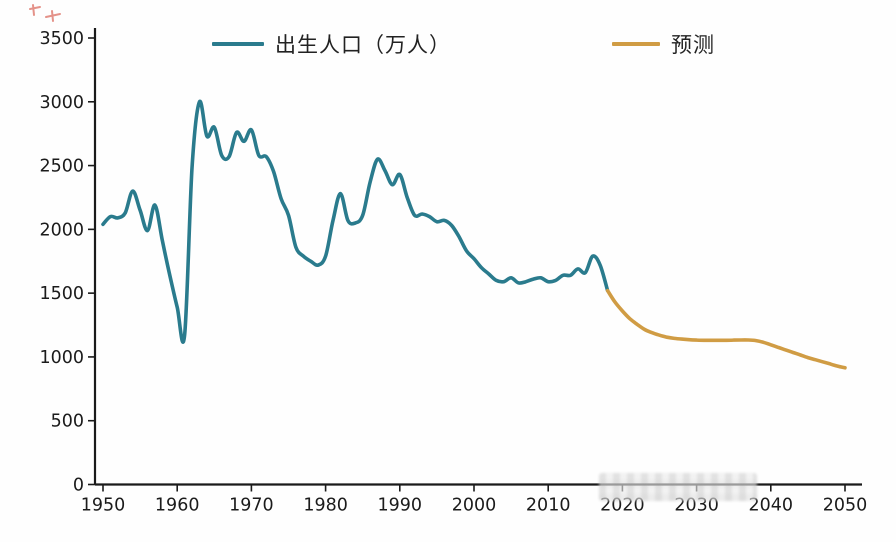 This screenshot has width=896, height=542. Describe the element at coordinates (61, 167) in the screenshot. I see `y-tick-label: 2500` at that location.